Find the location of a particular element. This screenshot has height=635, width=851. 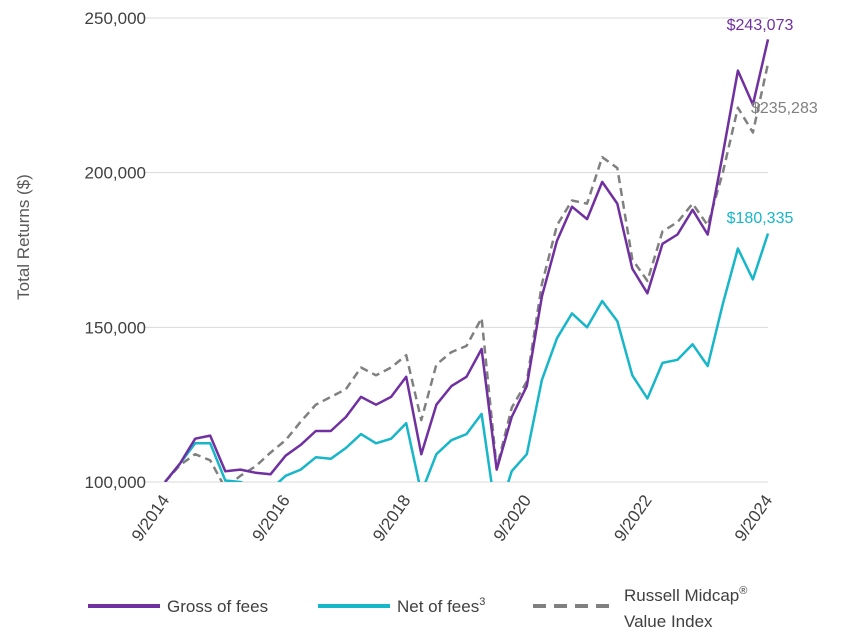

legend-label-russell-registered-mark: ® is located at coordinates (743, 591).